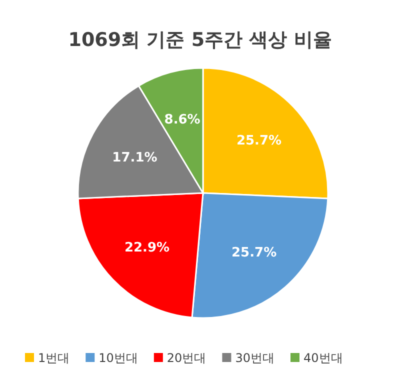  Describe the element at coordinates (135, 158) in the screenshot. I see `data-label: 17.1%` at that location.